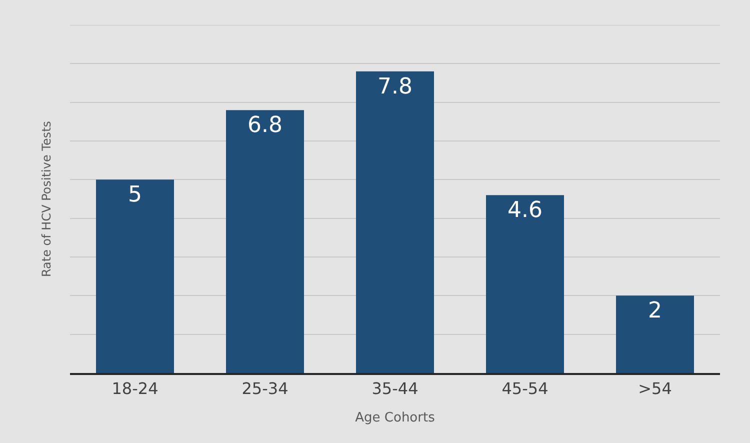 This screenshot has width=750, height=443. What do you see at coordinates (395, 418) in the screenshot?
I see `x-axis-title: Age Cohorts` at bounding box center [395, 418].